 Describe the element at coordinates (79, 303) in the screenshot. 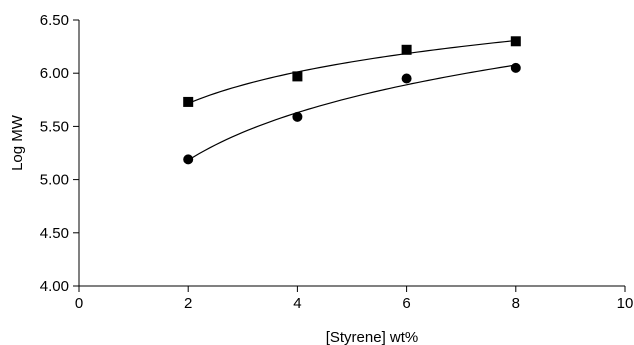

I see `x-tick-label: 0` at that location.